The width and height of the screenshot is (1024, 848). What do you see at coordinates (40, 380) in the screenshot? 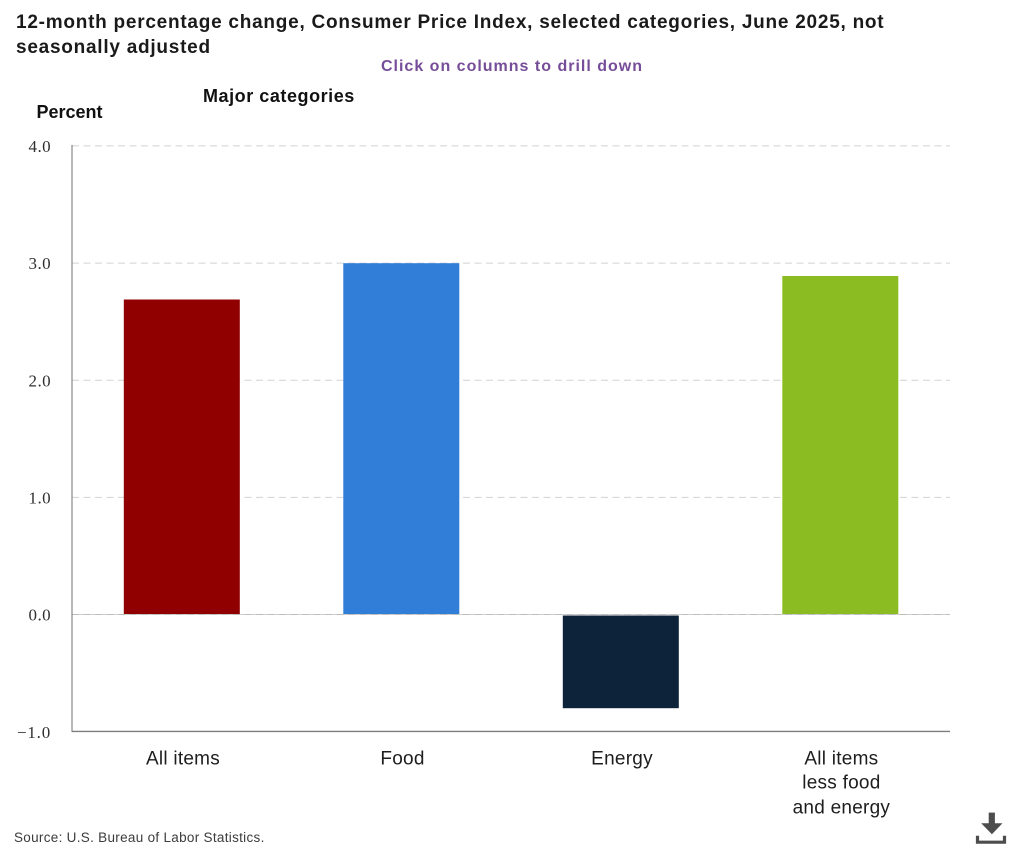
I see `svg-text: 2.0` at bounding box center [40, 380].